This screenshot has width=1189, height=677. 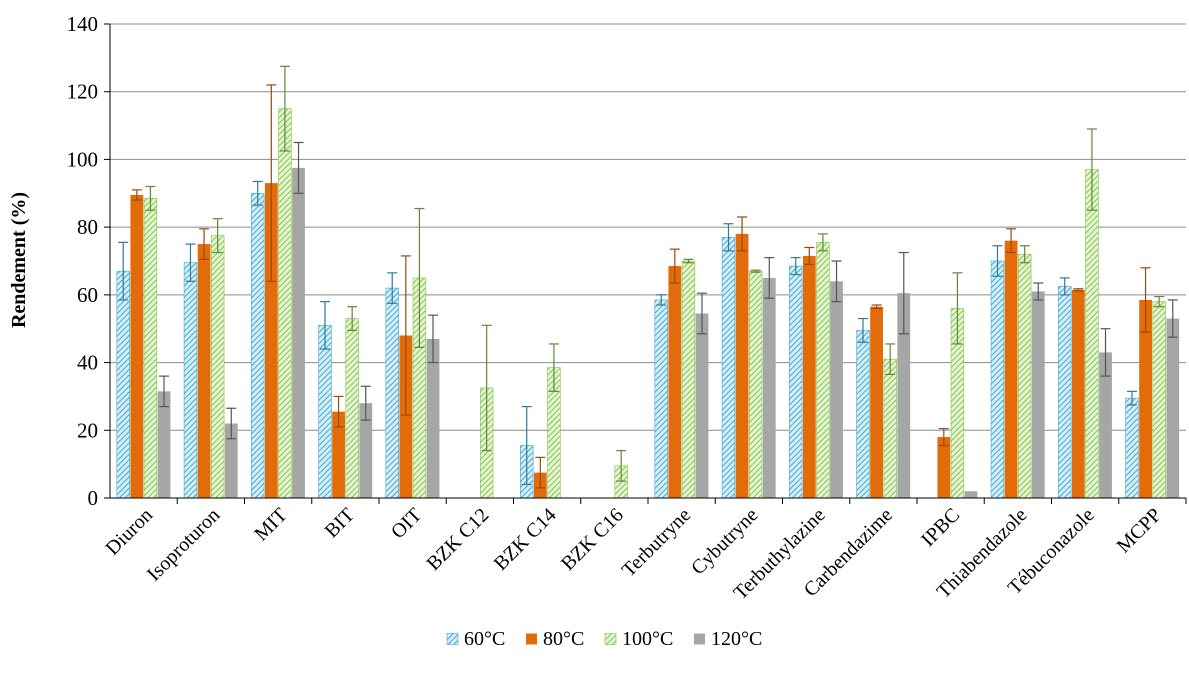 What do you see at coordinates (1145, 398) in the screenshot?
I see `bar-80C-mcpp` at bounding box center [1145, 398].